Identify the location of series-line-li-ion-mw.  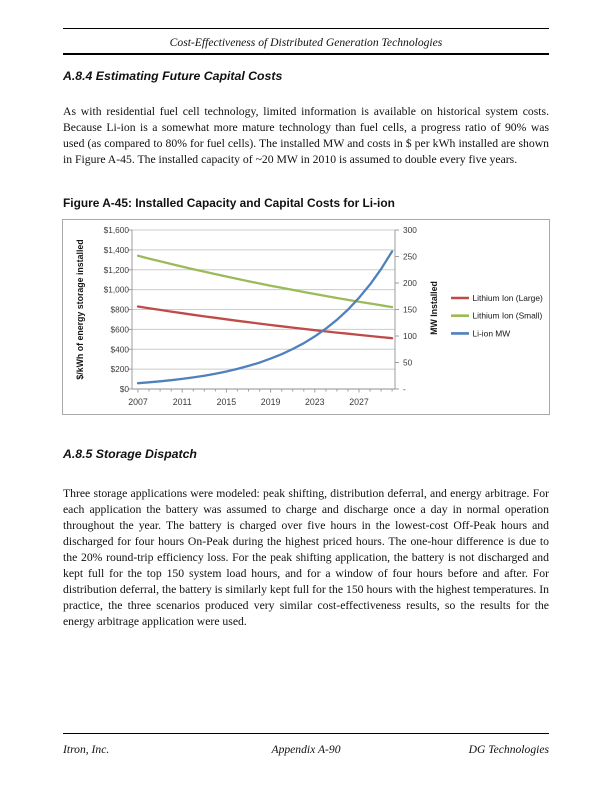
(265, 317).